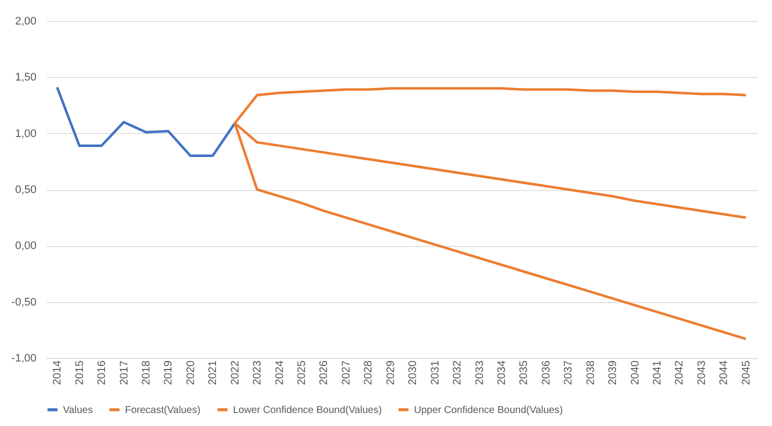  What do you see at coordinates (25, 246) in the screenshot?
I see `y-tick-label: 0,00` at bounding box center [25, 246].